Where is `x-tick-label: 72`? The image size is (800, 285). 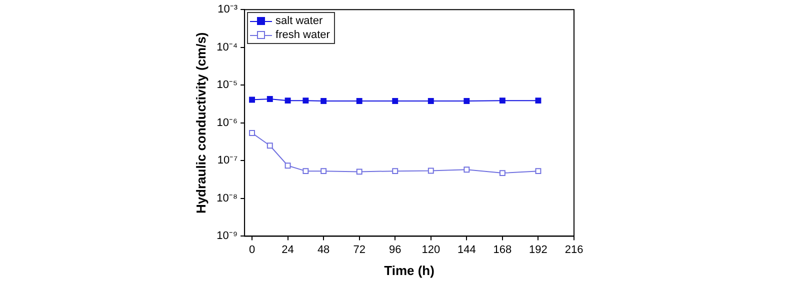 x-tick-label: 72 is located at coordinates (359, 250).